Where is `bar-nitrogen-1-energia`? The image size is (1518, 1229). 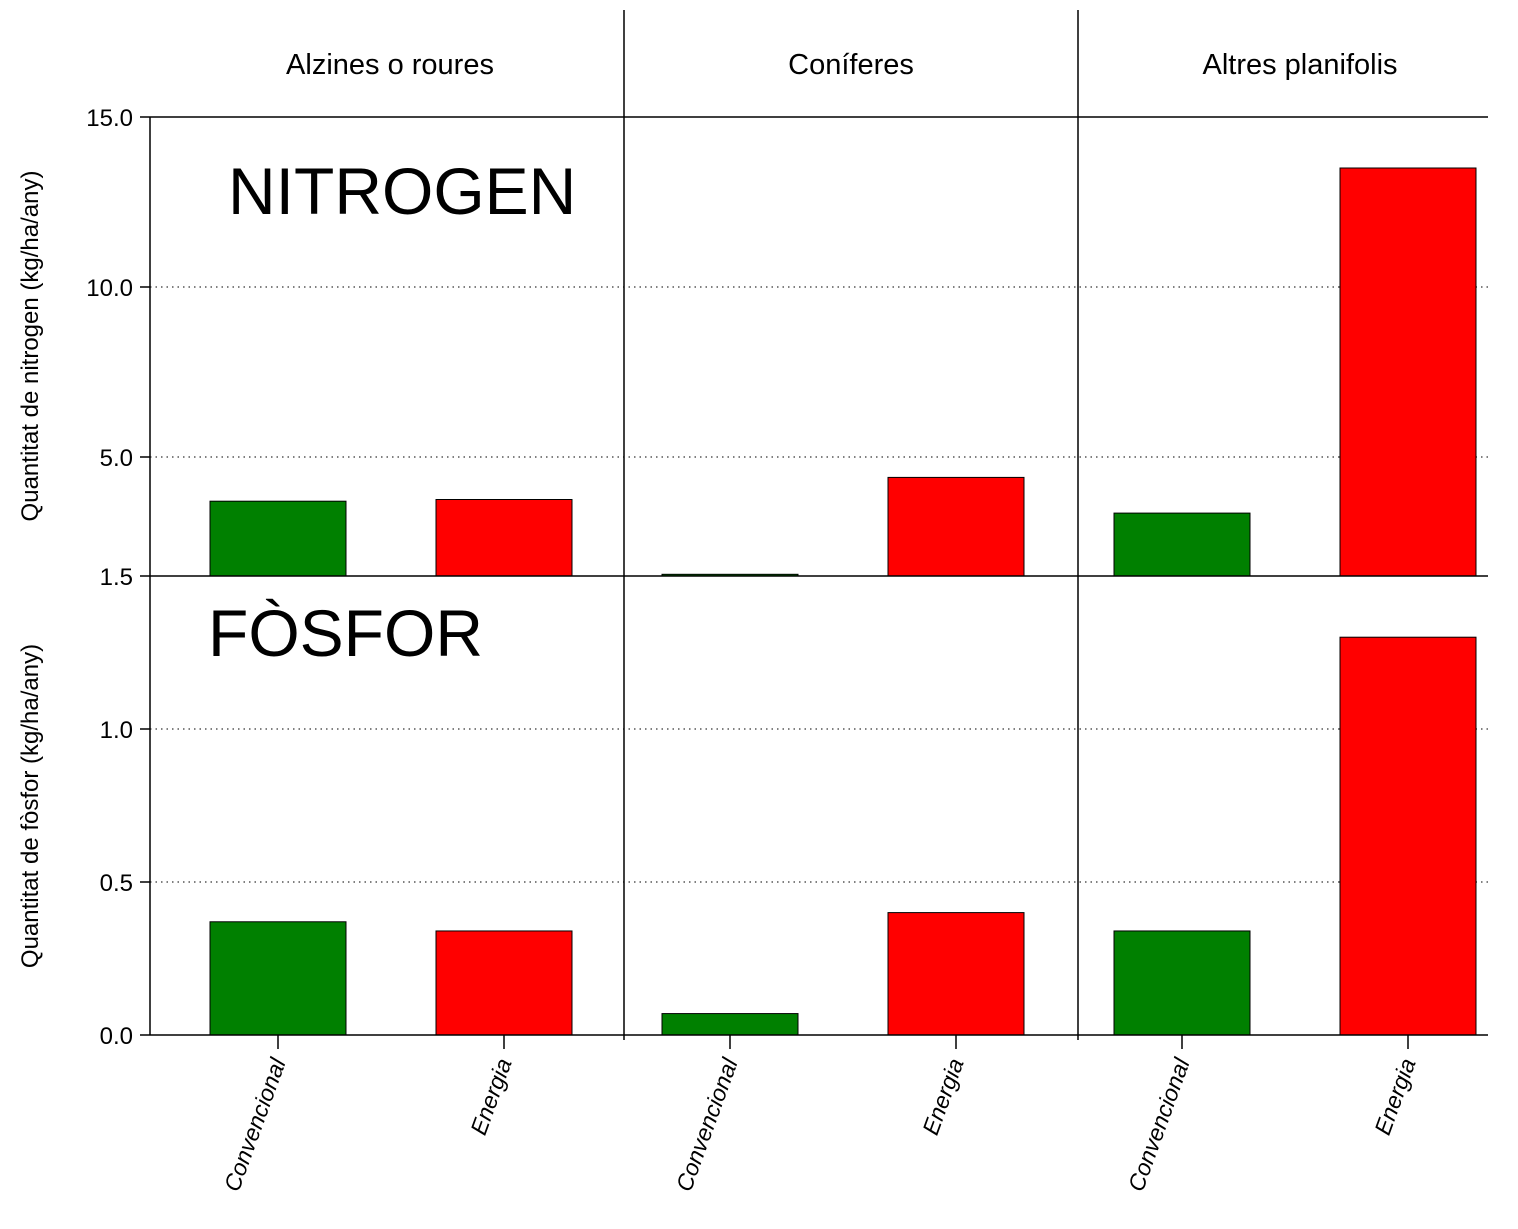 bar-nitrogen-1-energia is located at coordinates (956, 526).